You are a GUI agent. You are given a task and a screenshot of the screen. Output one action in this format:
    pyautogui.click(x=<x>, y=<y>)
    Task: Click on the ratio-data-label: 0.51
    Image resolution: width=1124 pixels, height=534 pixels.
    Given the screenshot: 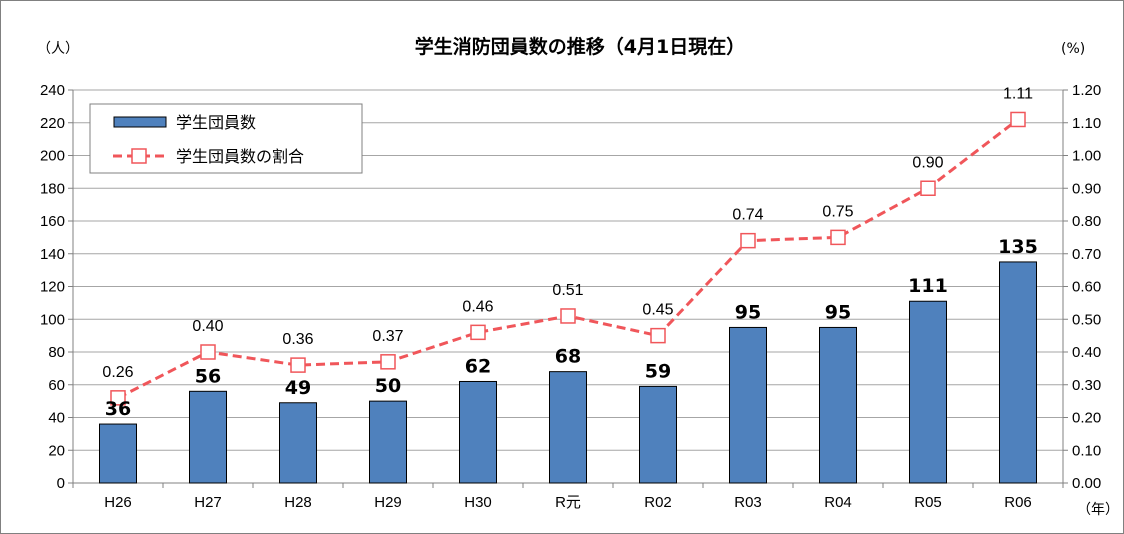 What is the action you would take?
    pyautogui.click(x=567, y=290)
    